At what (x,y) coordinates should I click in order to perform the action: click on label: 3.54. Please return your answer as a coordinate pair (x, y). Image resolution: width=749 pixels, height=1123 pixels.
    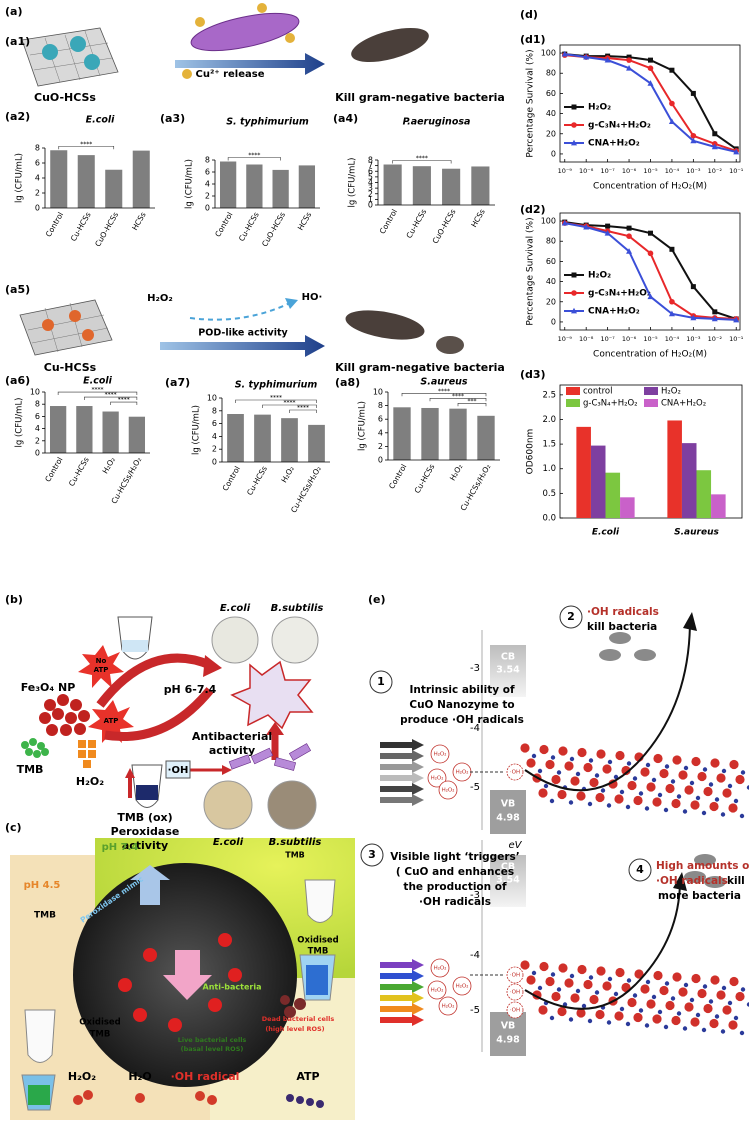
    Looking at the image, I should click on (508, 670).